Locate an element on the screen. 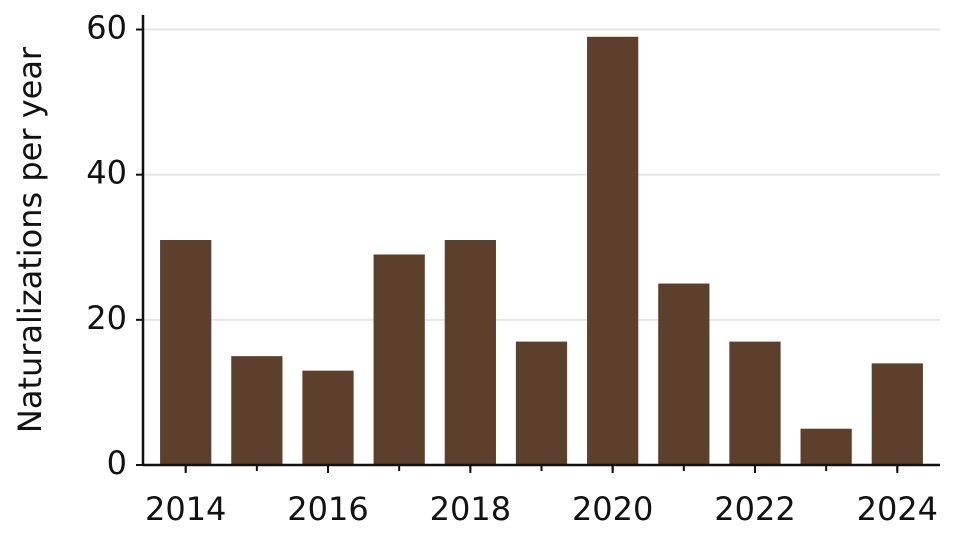 The height and width of the screenshot is (546, 962). x-tick-label: 2014 is located at coordinates (185, 509).